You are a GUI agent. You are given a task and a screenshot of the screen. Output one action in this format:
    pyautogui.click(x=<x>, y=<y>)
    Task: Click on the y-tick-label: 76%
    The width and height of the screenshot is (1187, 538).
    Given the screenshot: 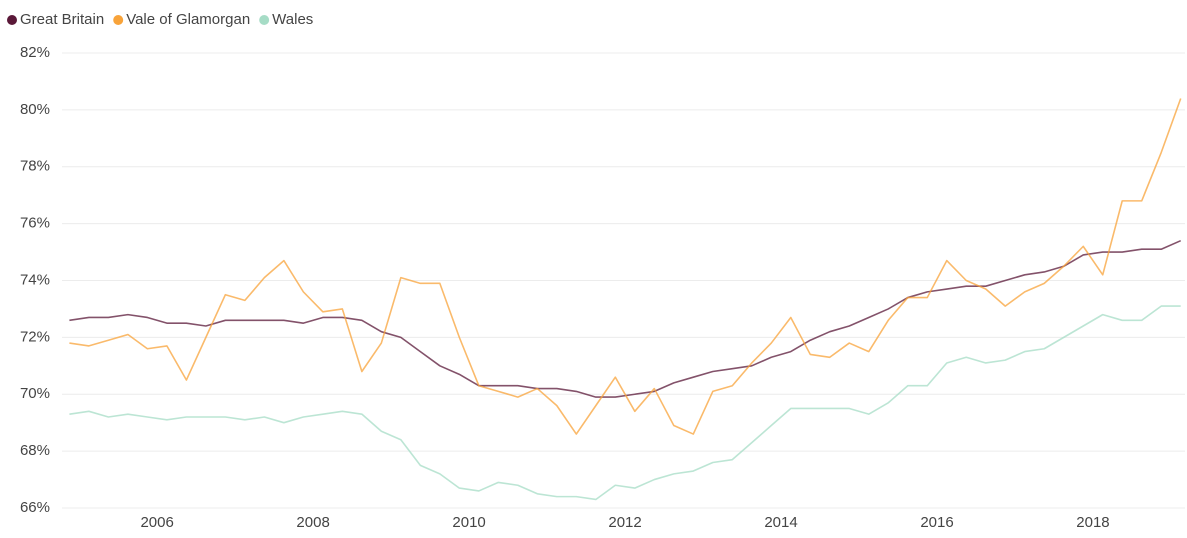 What is the action you would take?
    pyautogui.click(x=35, y=223)
    